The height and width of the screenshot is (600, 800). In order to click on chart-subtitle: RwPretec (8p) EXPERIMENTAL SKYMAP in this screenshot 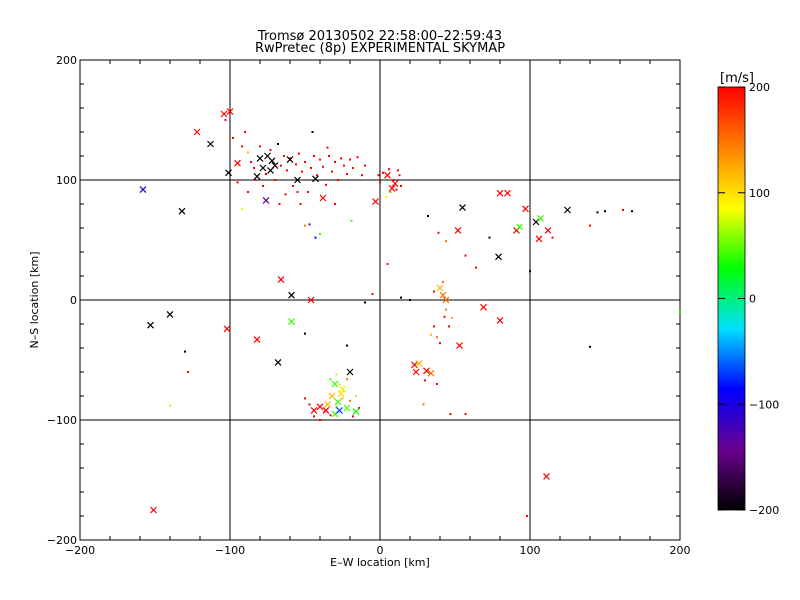, I will do `click(380, 48)`.